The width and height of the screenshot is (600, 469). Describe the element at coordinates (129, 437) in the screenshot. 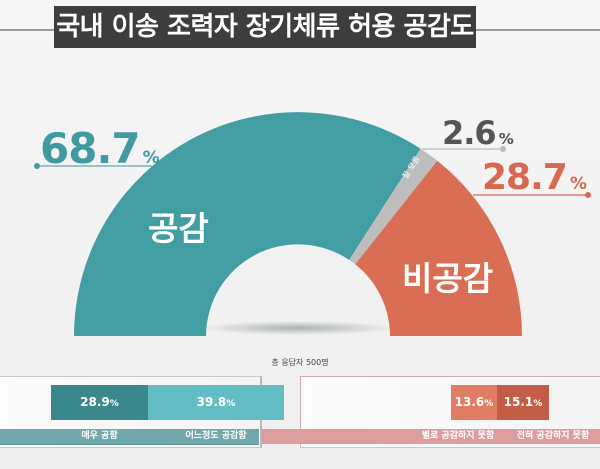

I see `agree-caption-strip` at that location.